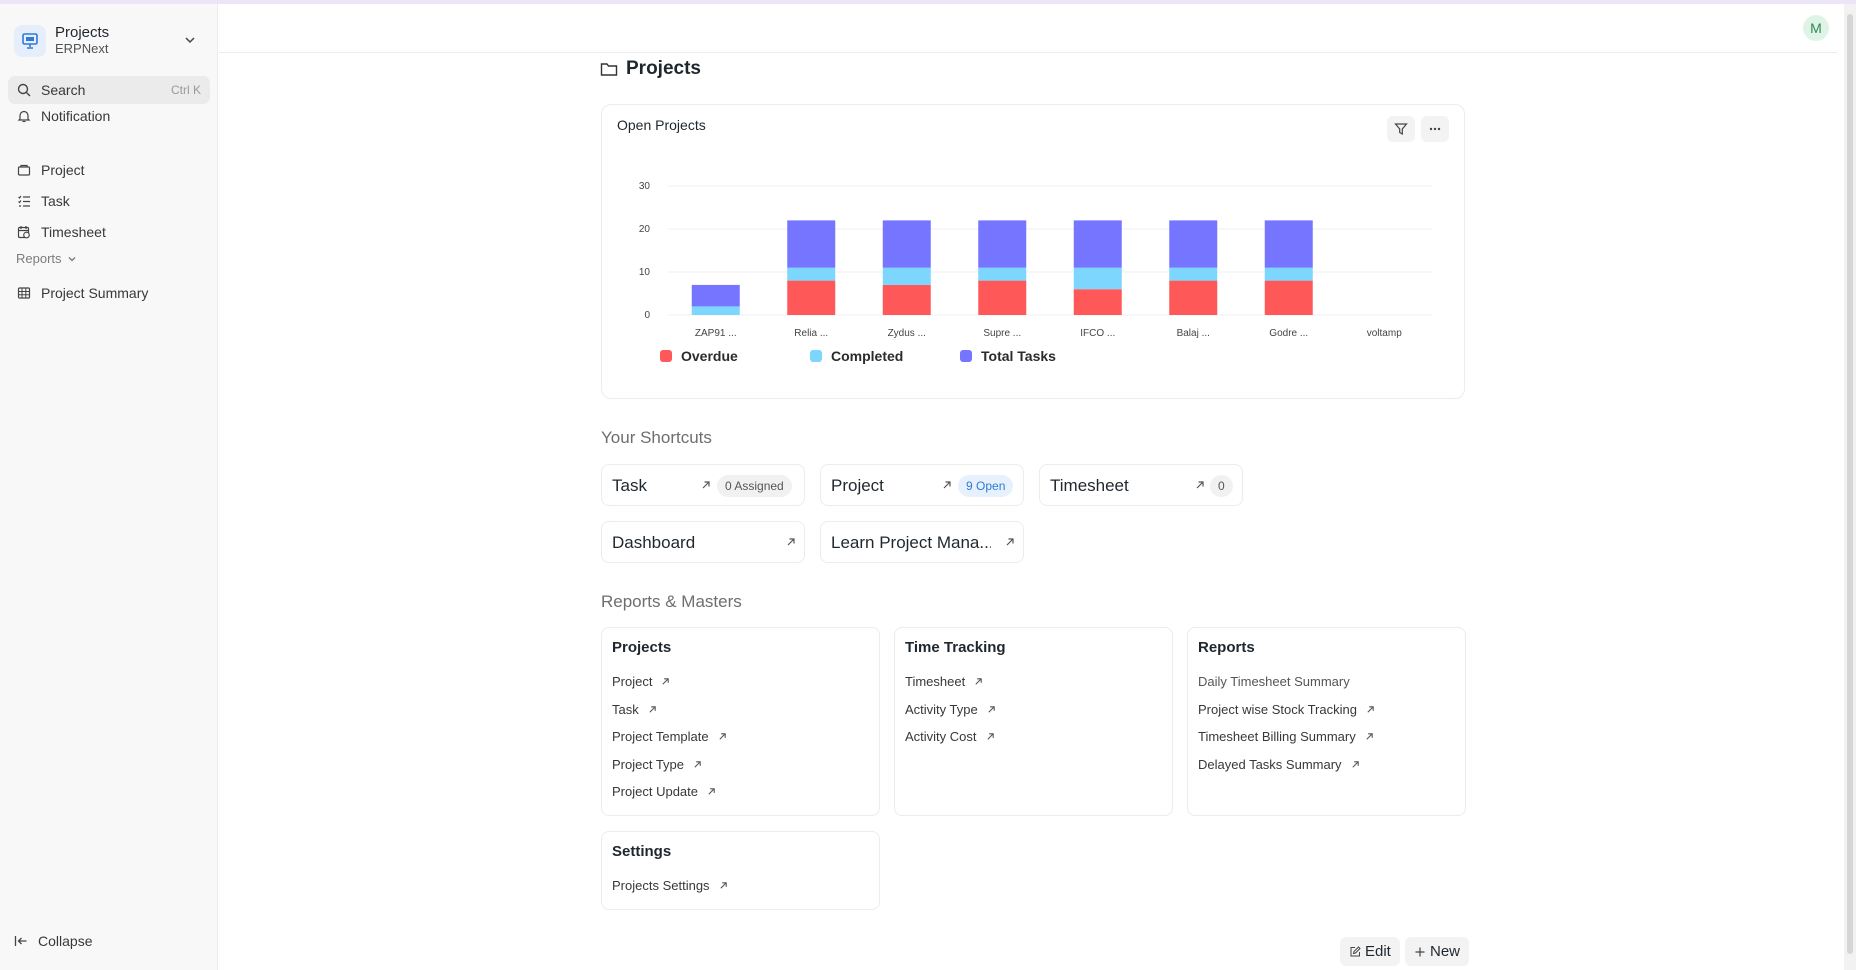  What do you see at coordinates (1816, 28) in the screenshot?
I see `avatar: M` at bounding box center [1816, 28].